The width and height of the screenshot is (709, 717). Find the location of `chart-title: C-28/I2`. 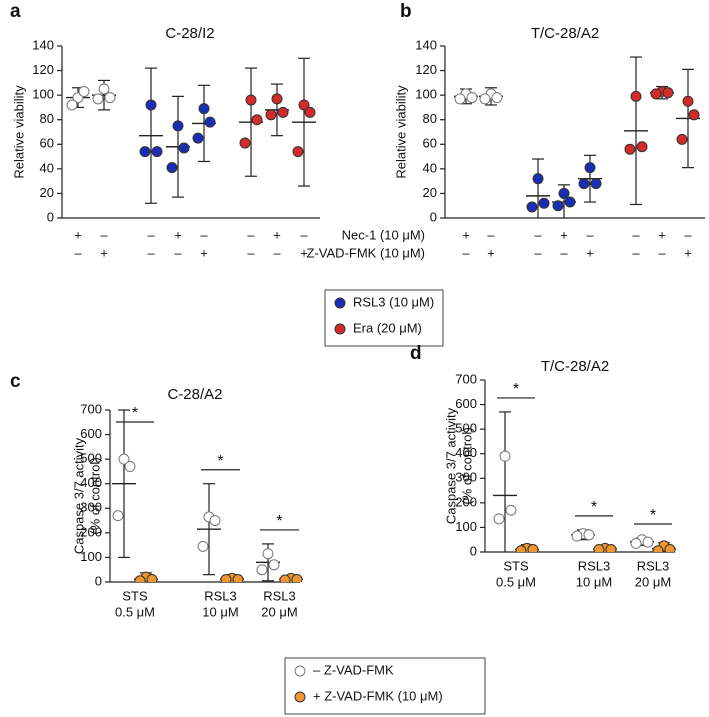

chart-title: C-28/I2 is located at coordinates (189, 33).